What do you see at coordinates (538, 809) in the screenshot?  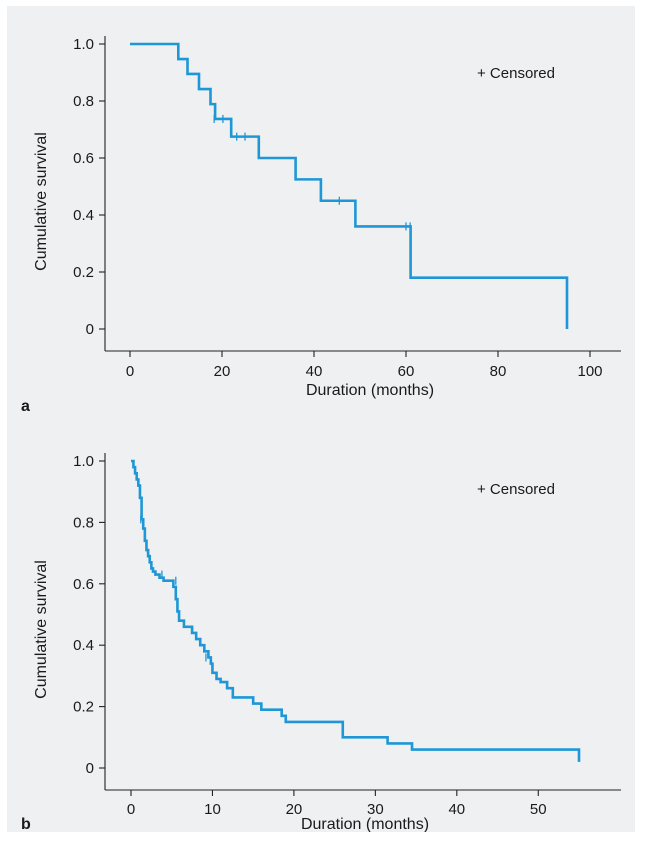 I see `x-tick-label: 50` at bounding box center [538, 809].